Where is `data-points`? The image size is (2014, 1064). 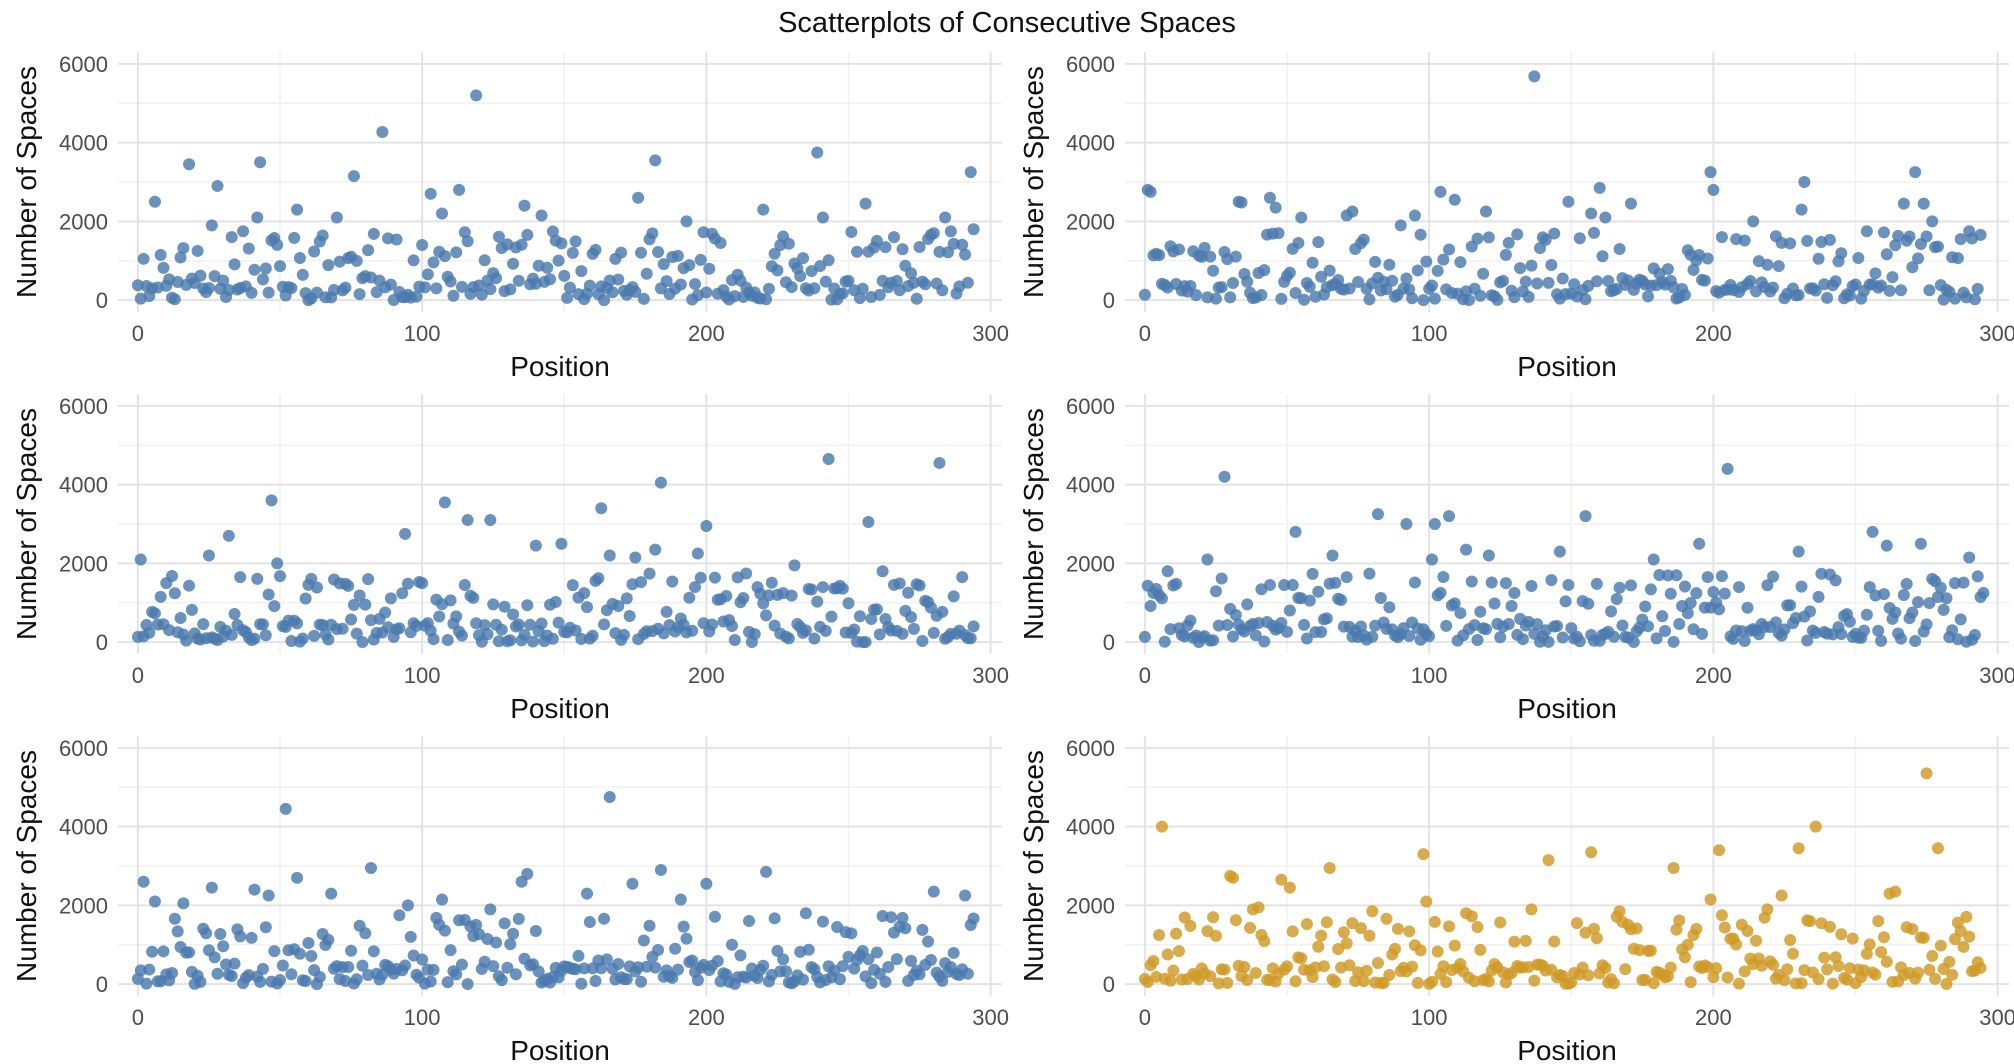
data-points is located at coordinates (555, 198).